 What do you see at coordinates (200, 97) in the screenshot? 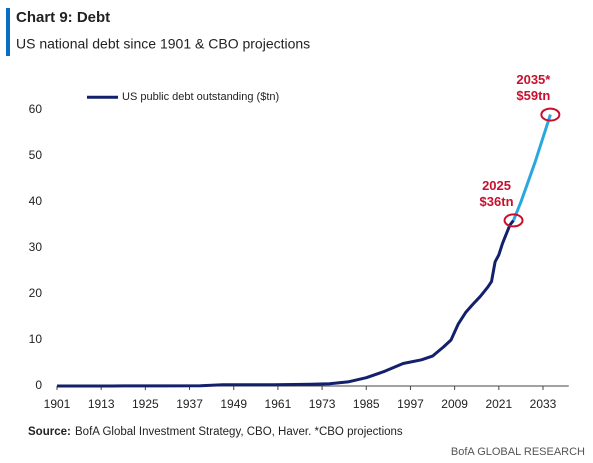
I see `legend-label: US public debt outstanding ($tn)` at bounding box center [200, 97].